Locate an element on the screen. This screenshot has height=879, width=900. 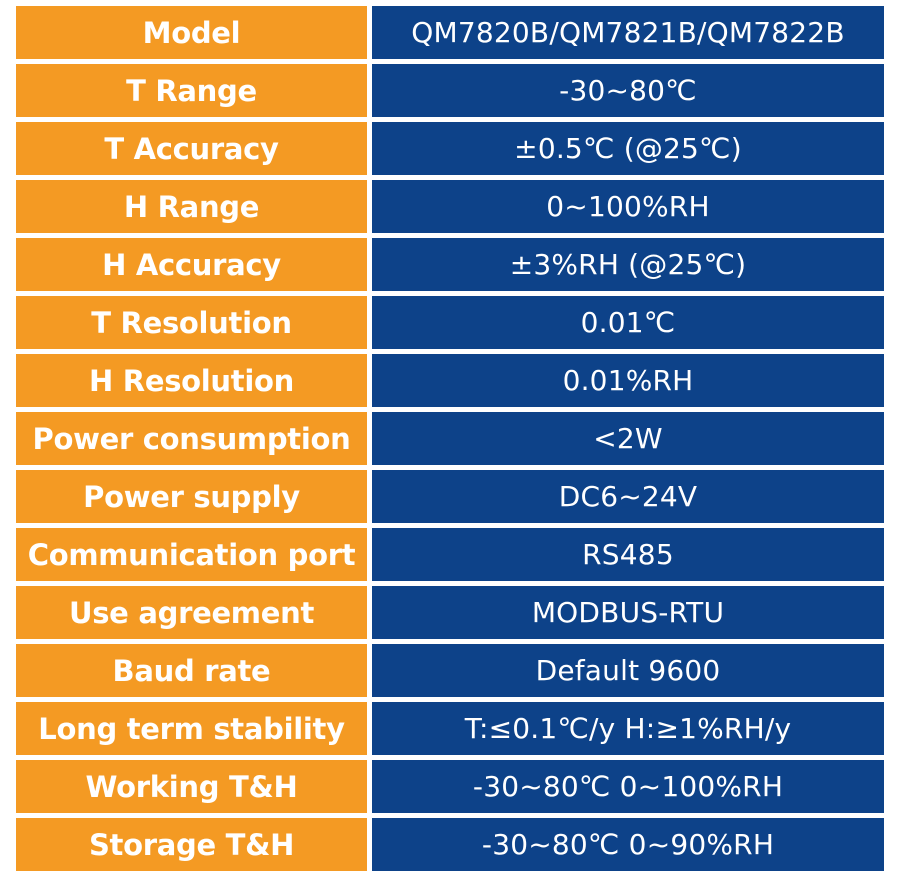
spec-label-h-range: H Range is located at coordinates (191, 206).